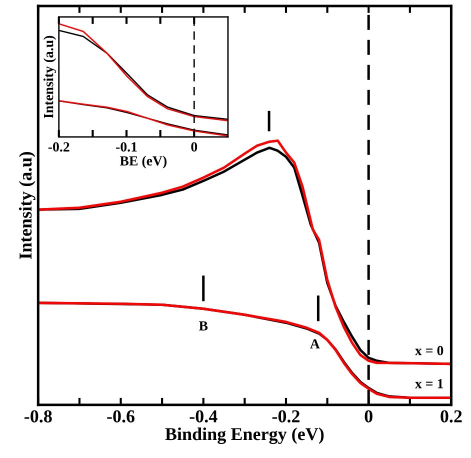 The image size is (471, 458). What do you see at coordinates (429, 351) in the screenshot?
I see `annotation: x = 0` at bounding box center [429, 351].